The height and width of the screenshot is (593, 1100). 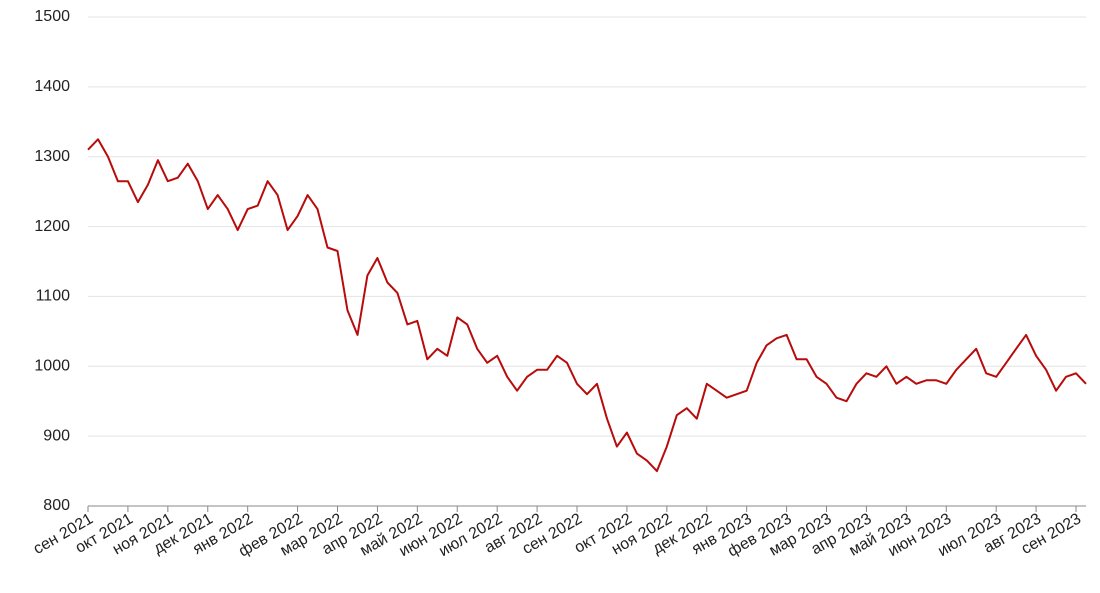 What do you see at coordinates (52, 156) in the screenshot?
I see `y-tick-label: 1300` at bounding box center [52, 156].